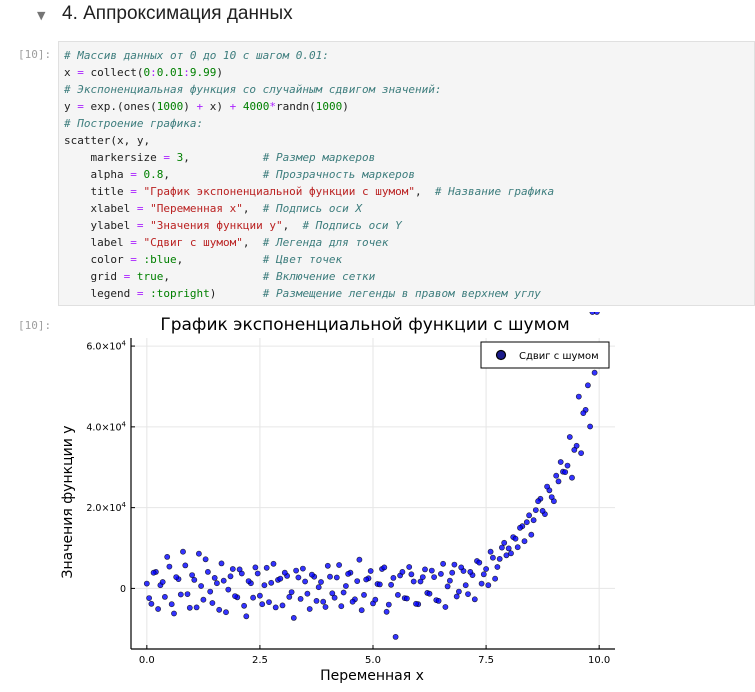 Image resolution: width=755 pixels, height=692 pixels. What do you see at coordinates (309, 140) in the screenshot?
I see `code-line: scatter(x, y,` at bounding box center [309, 140].